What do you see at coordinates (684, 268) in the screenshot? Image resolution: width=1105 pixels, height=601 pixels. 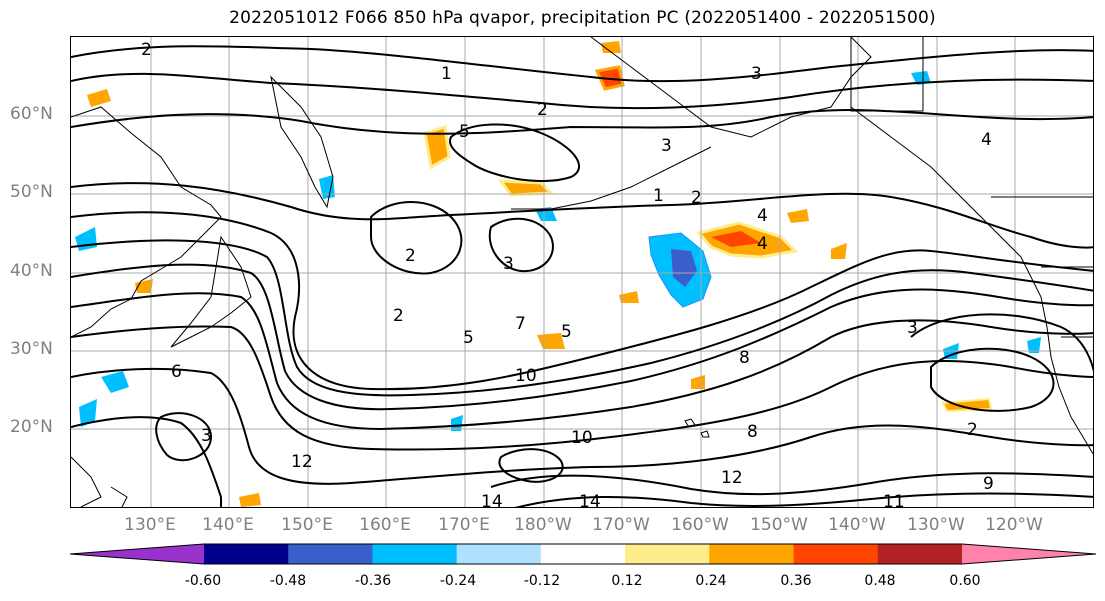 I see `precip-negative-core` at bounding box center [684, 268].